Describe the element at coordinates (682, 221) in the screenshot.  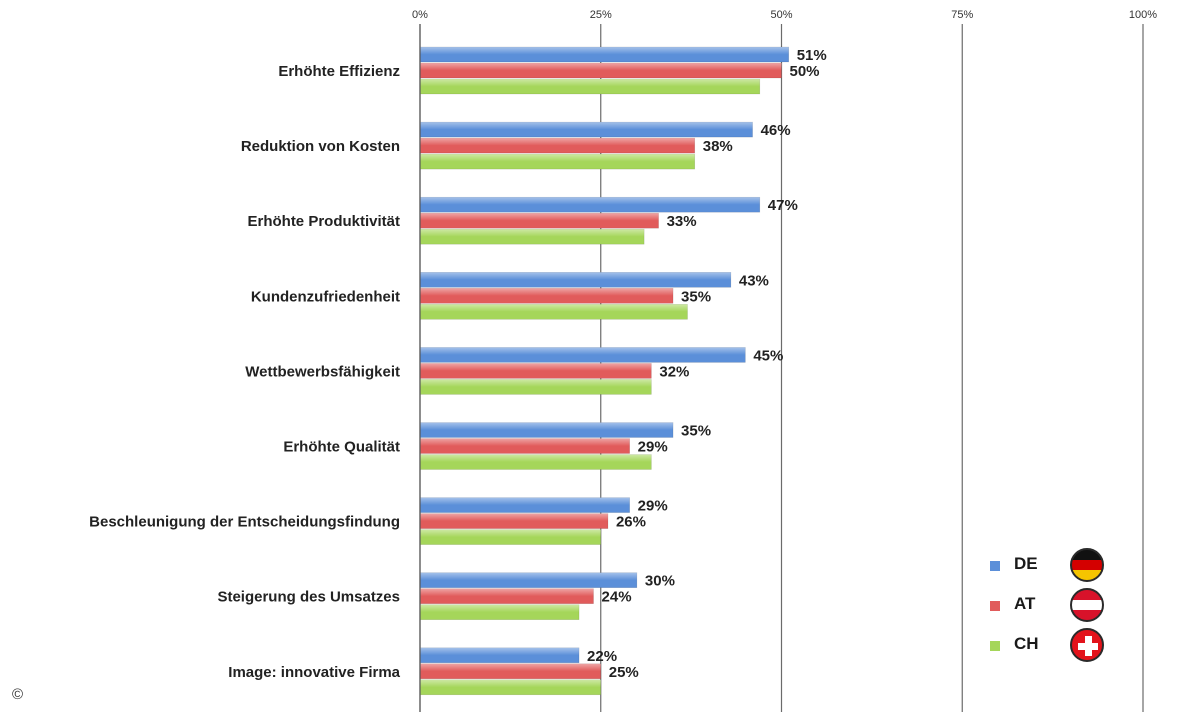
I see `data-label: 33%` at that location.